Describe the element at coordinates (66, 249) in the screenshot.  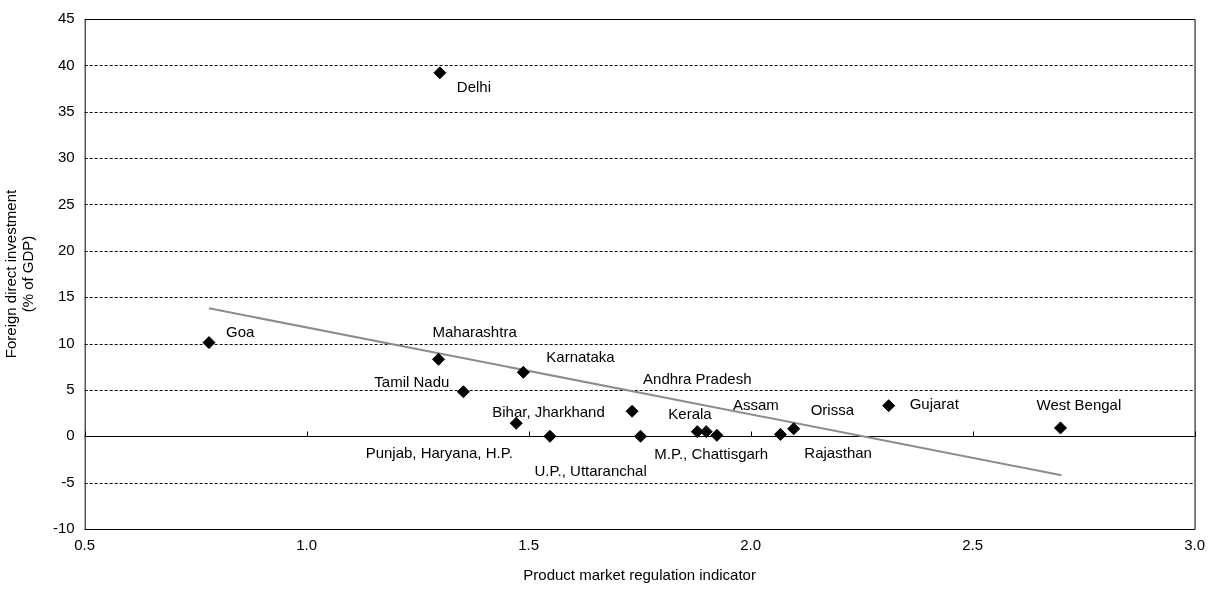
I see `y-tick-label: 20` at that location.